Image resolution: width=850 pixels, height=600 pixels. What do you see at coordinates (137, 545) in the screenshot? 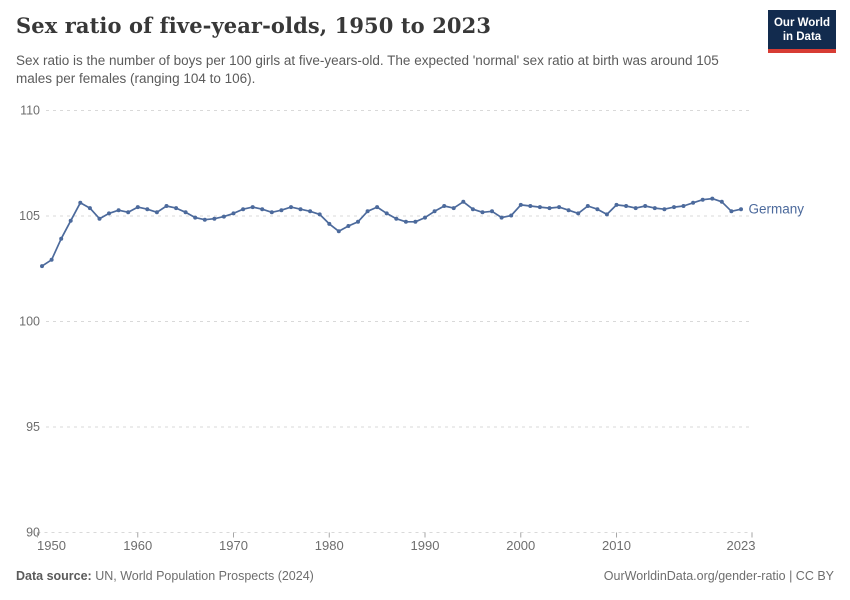
I see `x-tick-label: 1960` at bounding box center [137, 545].